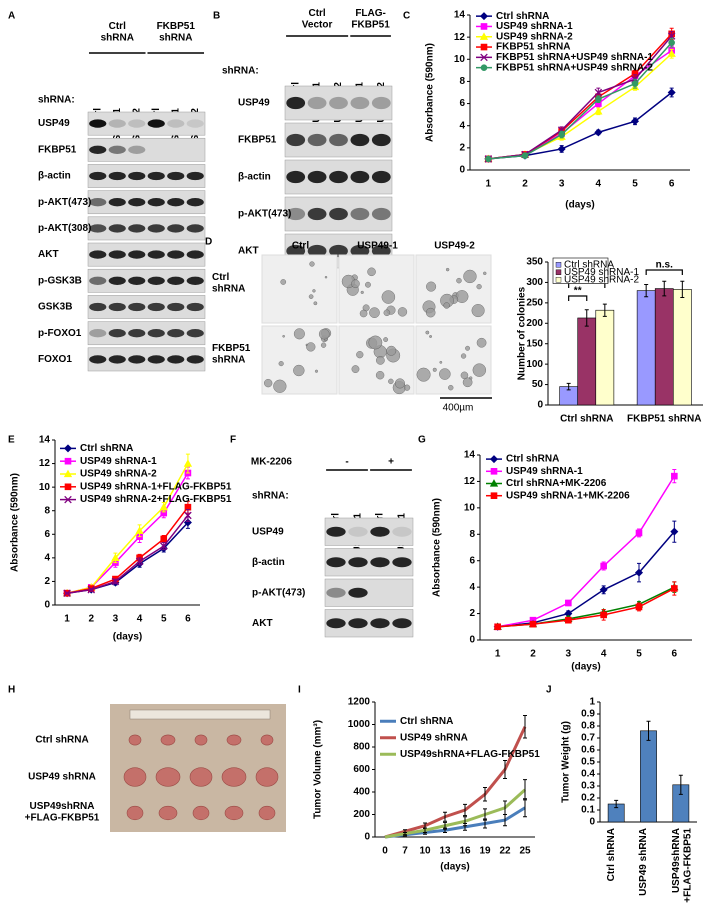  I want to click on group-label: Ctrl Vector, so click(317, 19).